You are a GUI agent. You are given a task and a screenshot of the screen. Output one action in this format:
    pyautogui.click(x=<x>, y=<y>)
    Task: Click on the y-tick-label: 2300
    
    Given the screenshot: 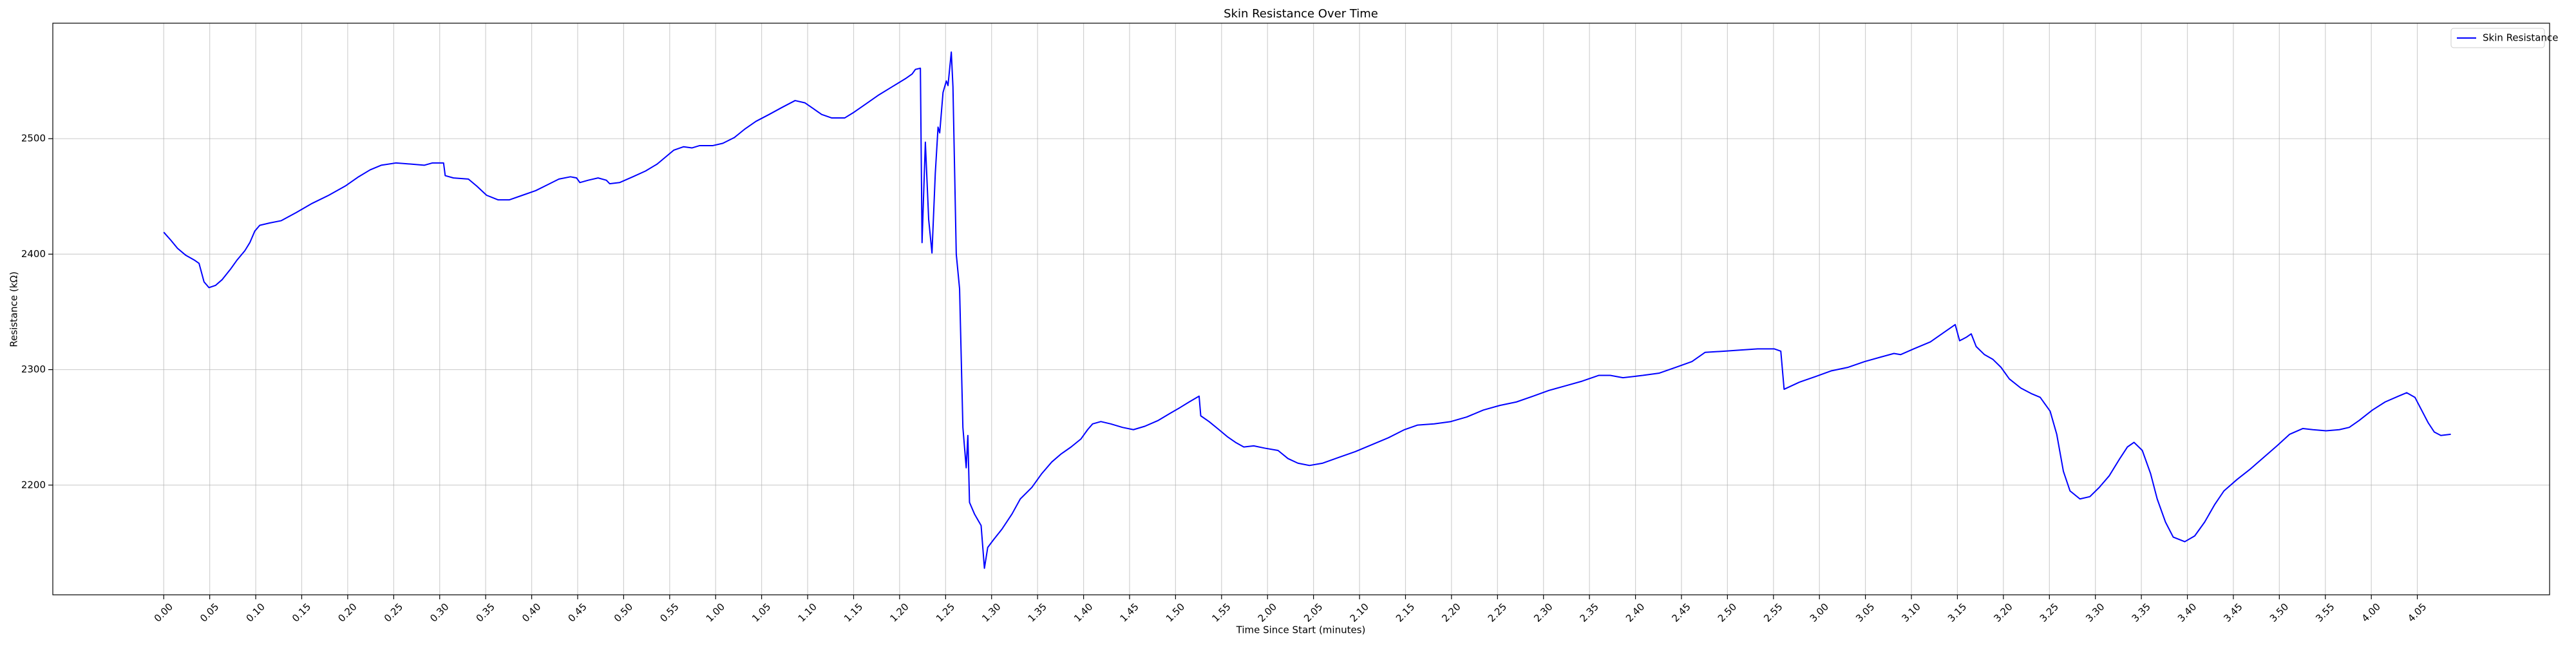 What is the action you would take?
    pyautogui.click(x=34, y=369)
    